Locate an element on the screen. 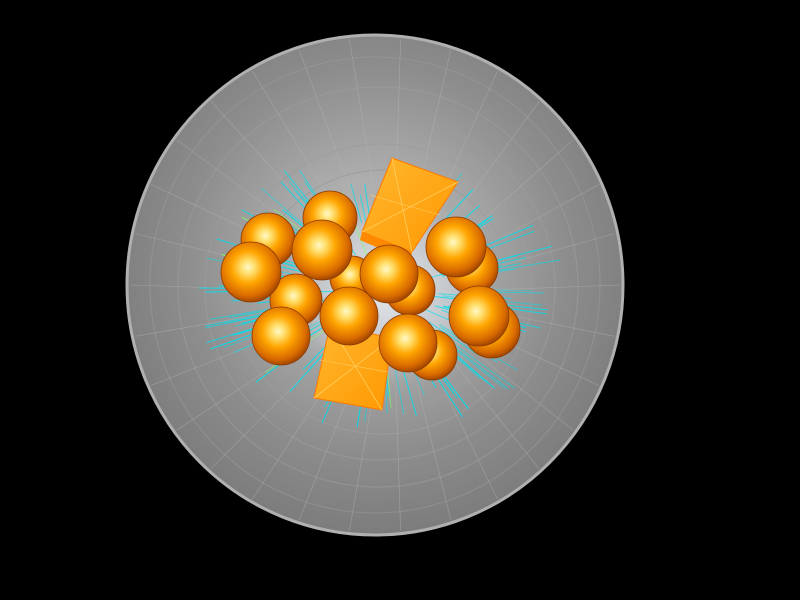 Image resolution: width=800 pixels, height=600 pixels. spheres is located at coordinates (370, 285).